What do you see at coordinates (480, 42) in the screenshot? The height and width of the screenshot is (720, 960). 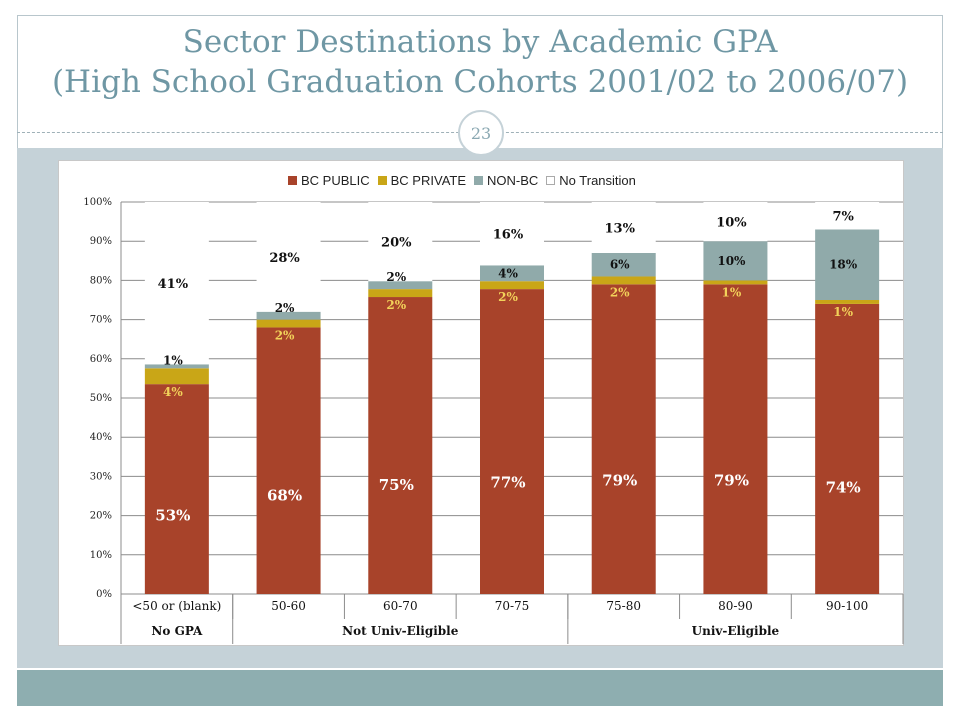 I see `title-line-1: Sector Destinations by Academic GPA` at bounding box center [480, 42].